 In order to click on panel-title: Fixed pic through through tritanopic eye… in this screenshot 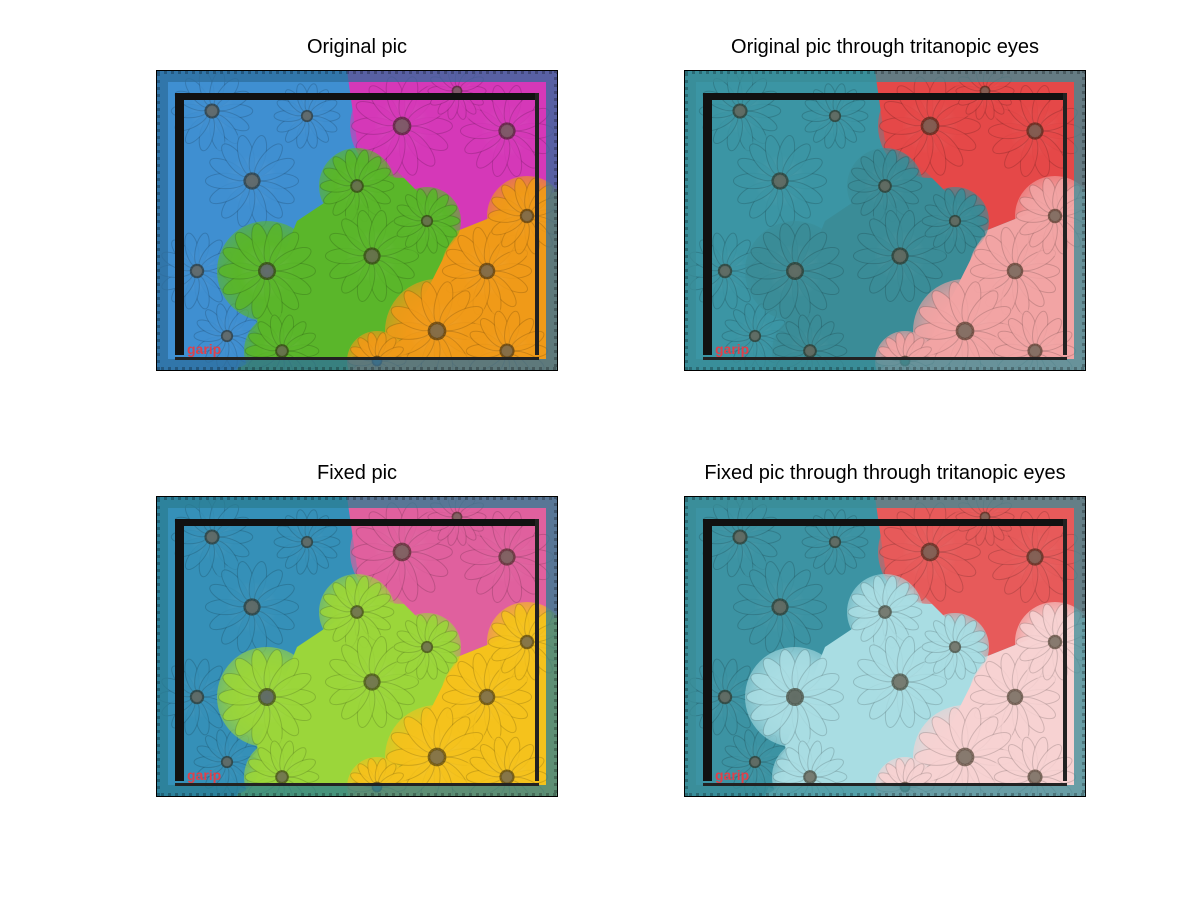, I will do `click(885, 473)`.